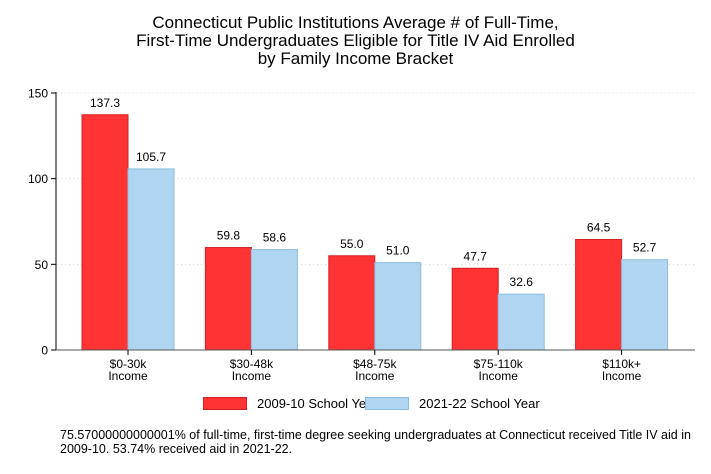 Image resolution: width=711 pixels, height=474 pixels. What do you see at coordinates (252, 364) in the screenshot?
I see `x-tick-label: $30-48k` at bounding box center [252, 364].